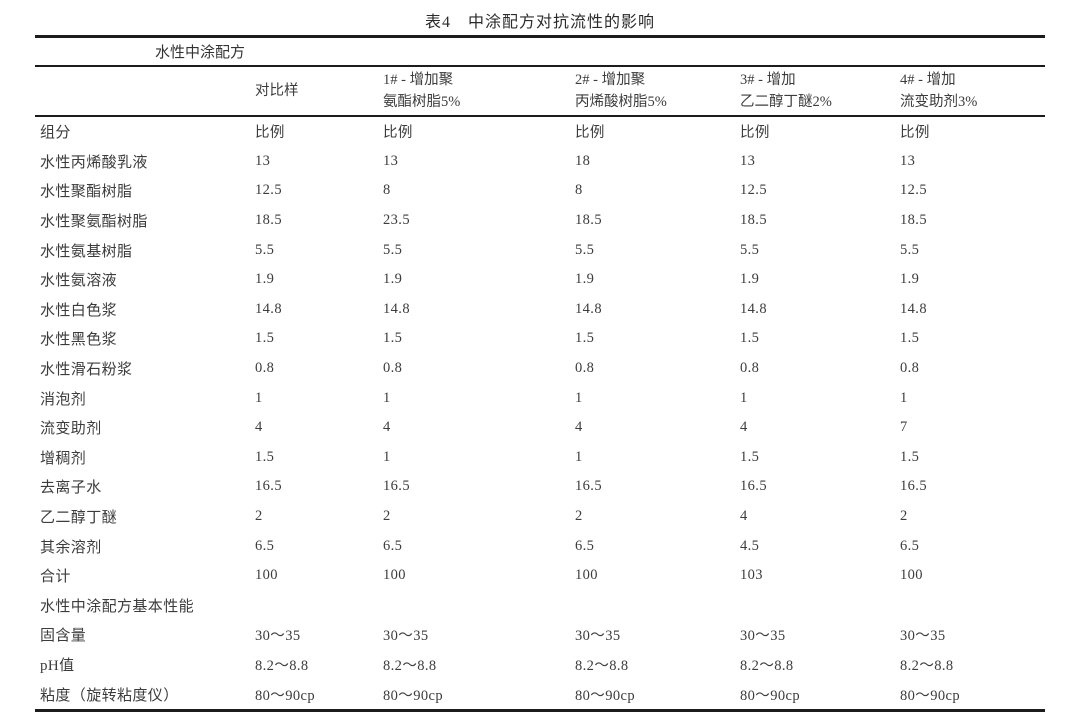  Describe the element at coordinates (583, 160) in the screenshot. I see `table-cell: 18` at that location.